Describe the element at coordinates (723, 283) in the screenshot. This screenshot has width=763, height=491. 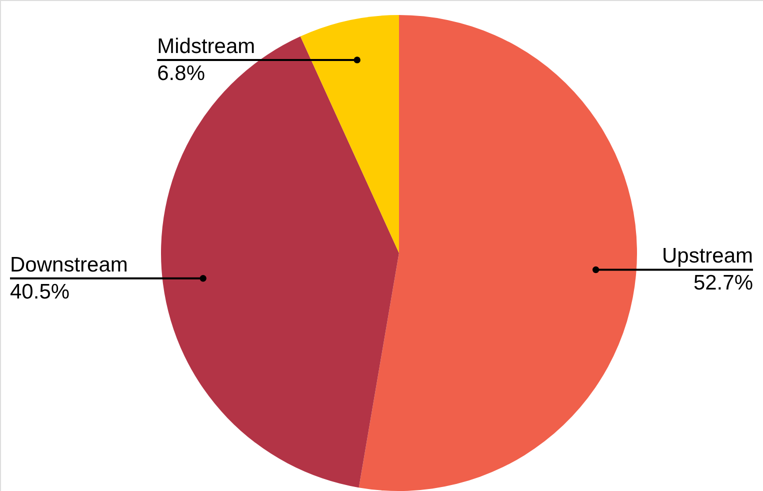
I see `data-label: 52.7%` at that location.